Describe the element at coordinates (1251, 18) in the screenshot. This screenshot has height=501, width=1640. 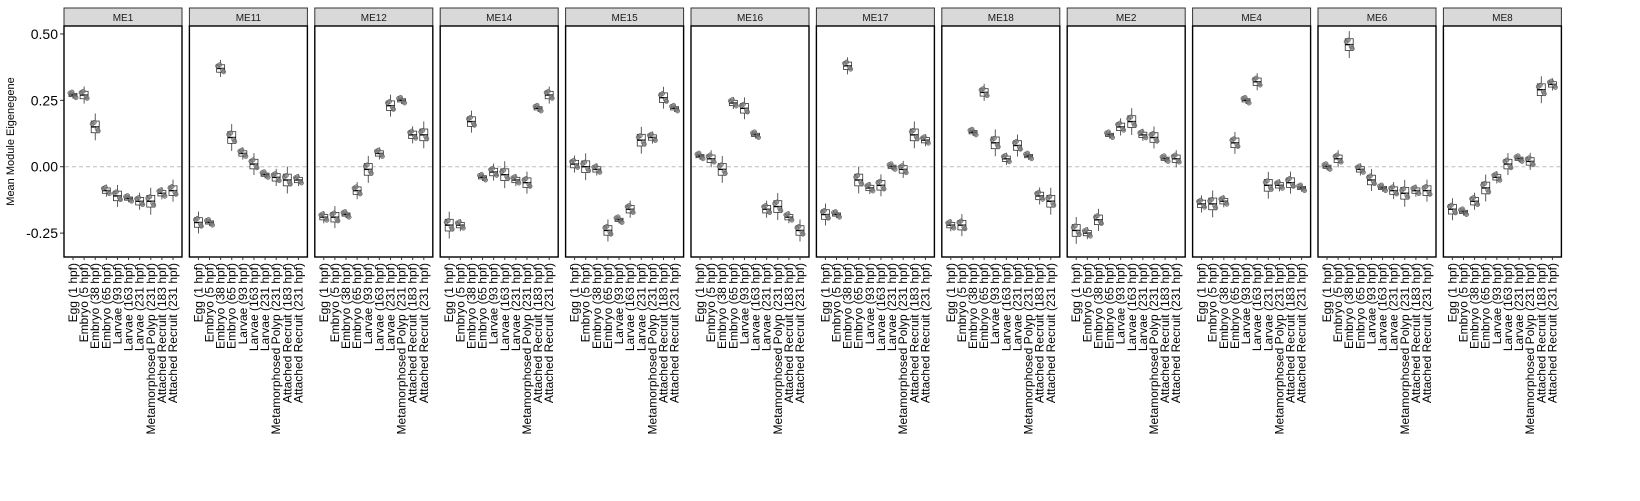
I see `facet-strip-label: ME4` at that location.